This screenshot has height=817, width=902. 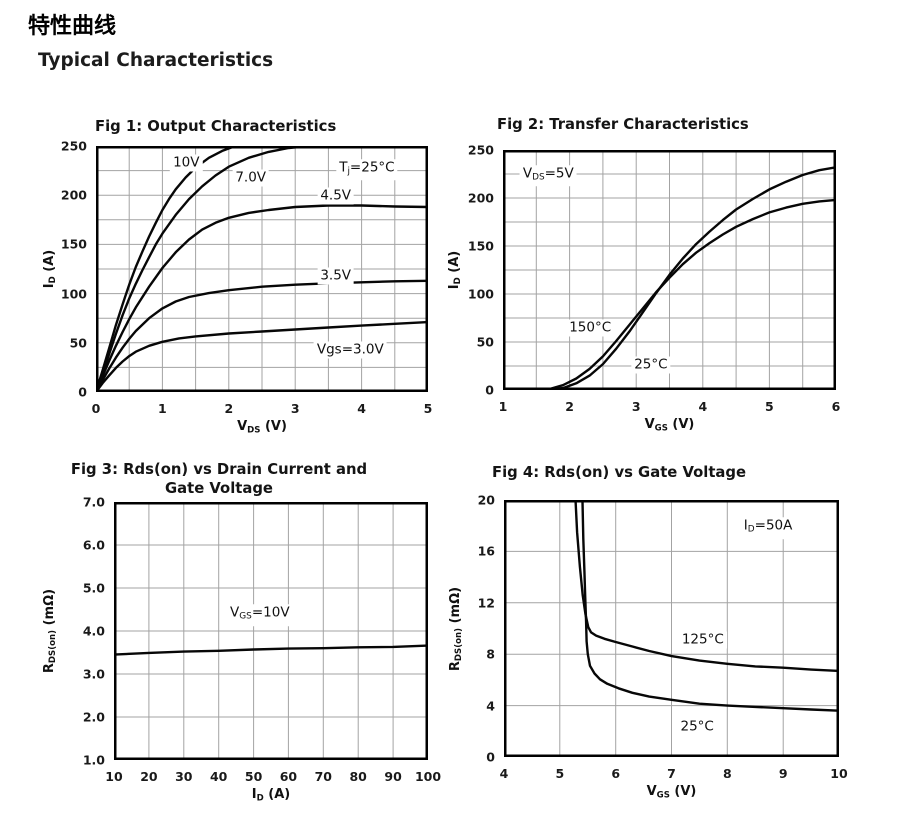 I want to click on section-title: Typical Characteristics, so click(x=156, y=60).